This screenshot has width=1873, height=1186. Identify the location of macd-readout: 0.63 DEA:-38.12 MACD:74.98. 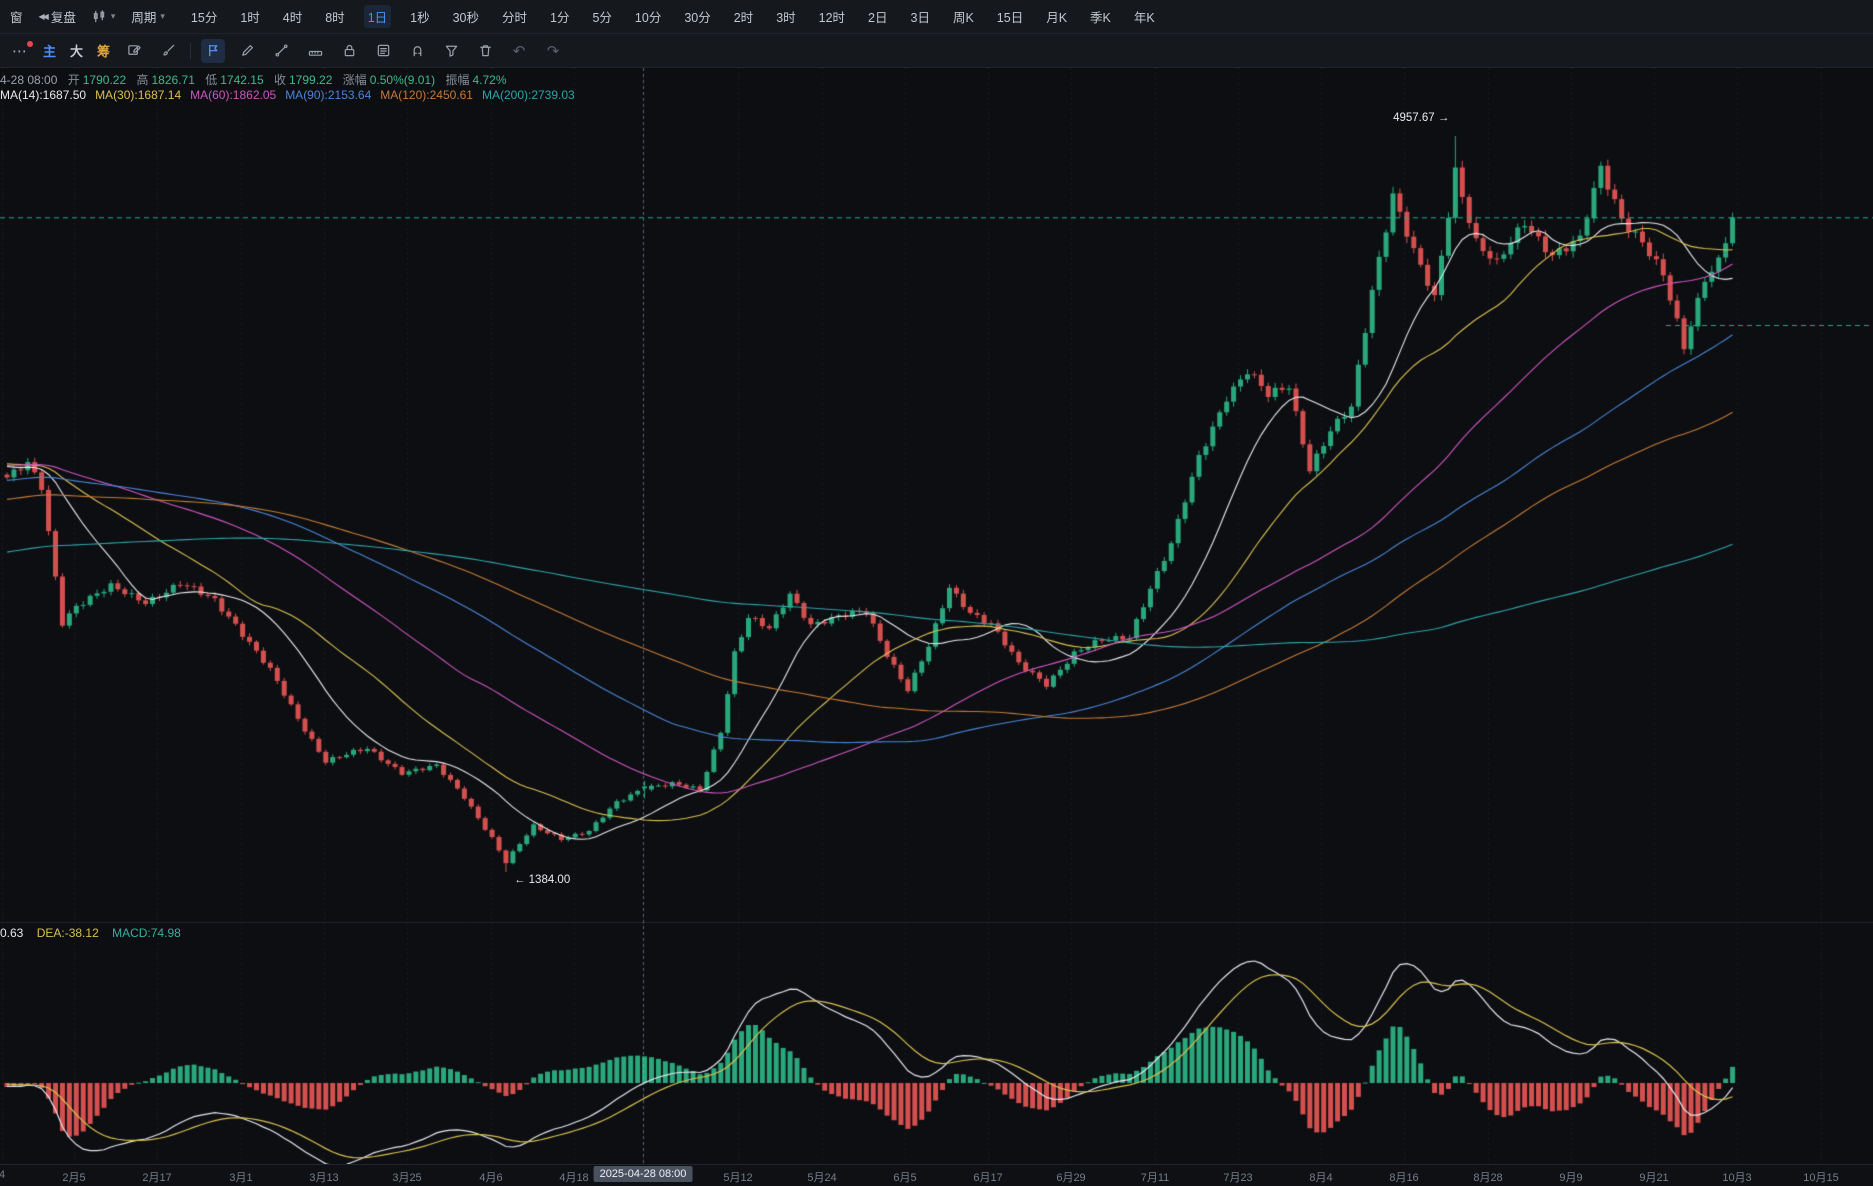
(95, 933).